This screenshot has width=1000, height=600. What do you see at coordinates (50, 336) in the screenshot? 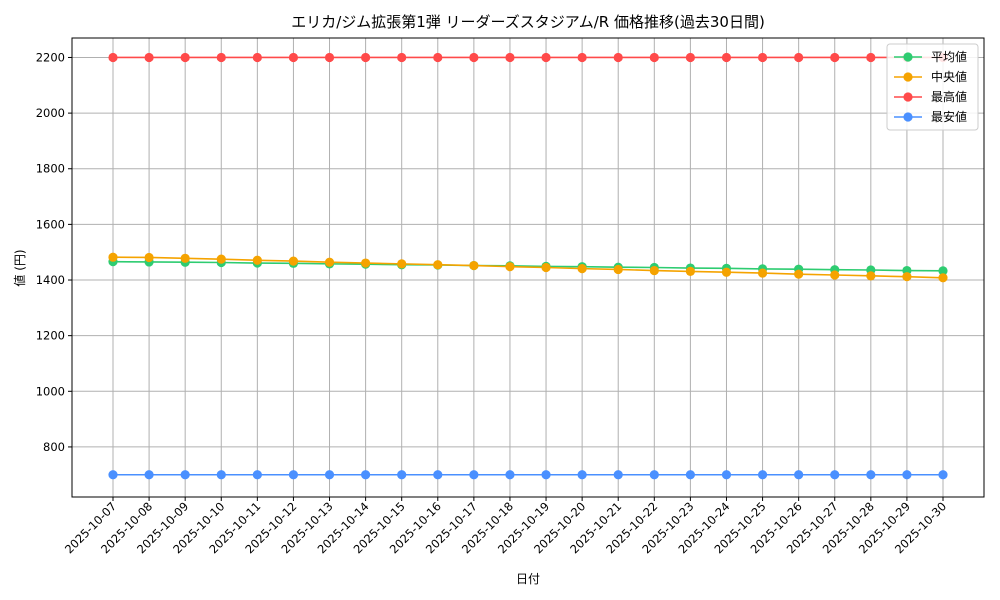
I see `y-tick-label: 1200` at bounding box center [50, 336].